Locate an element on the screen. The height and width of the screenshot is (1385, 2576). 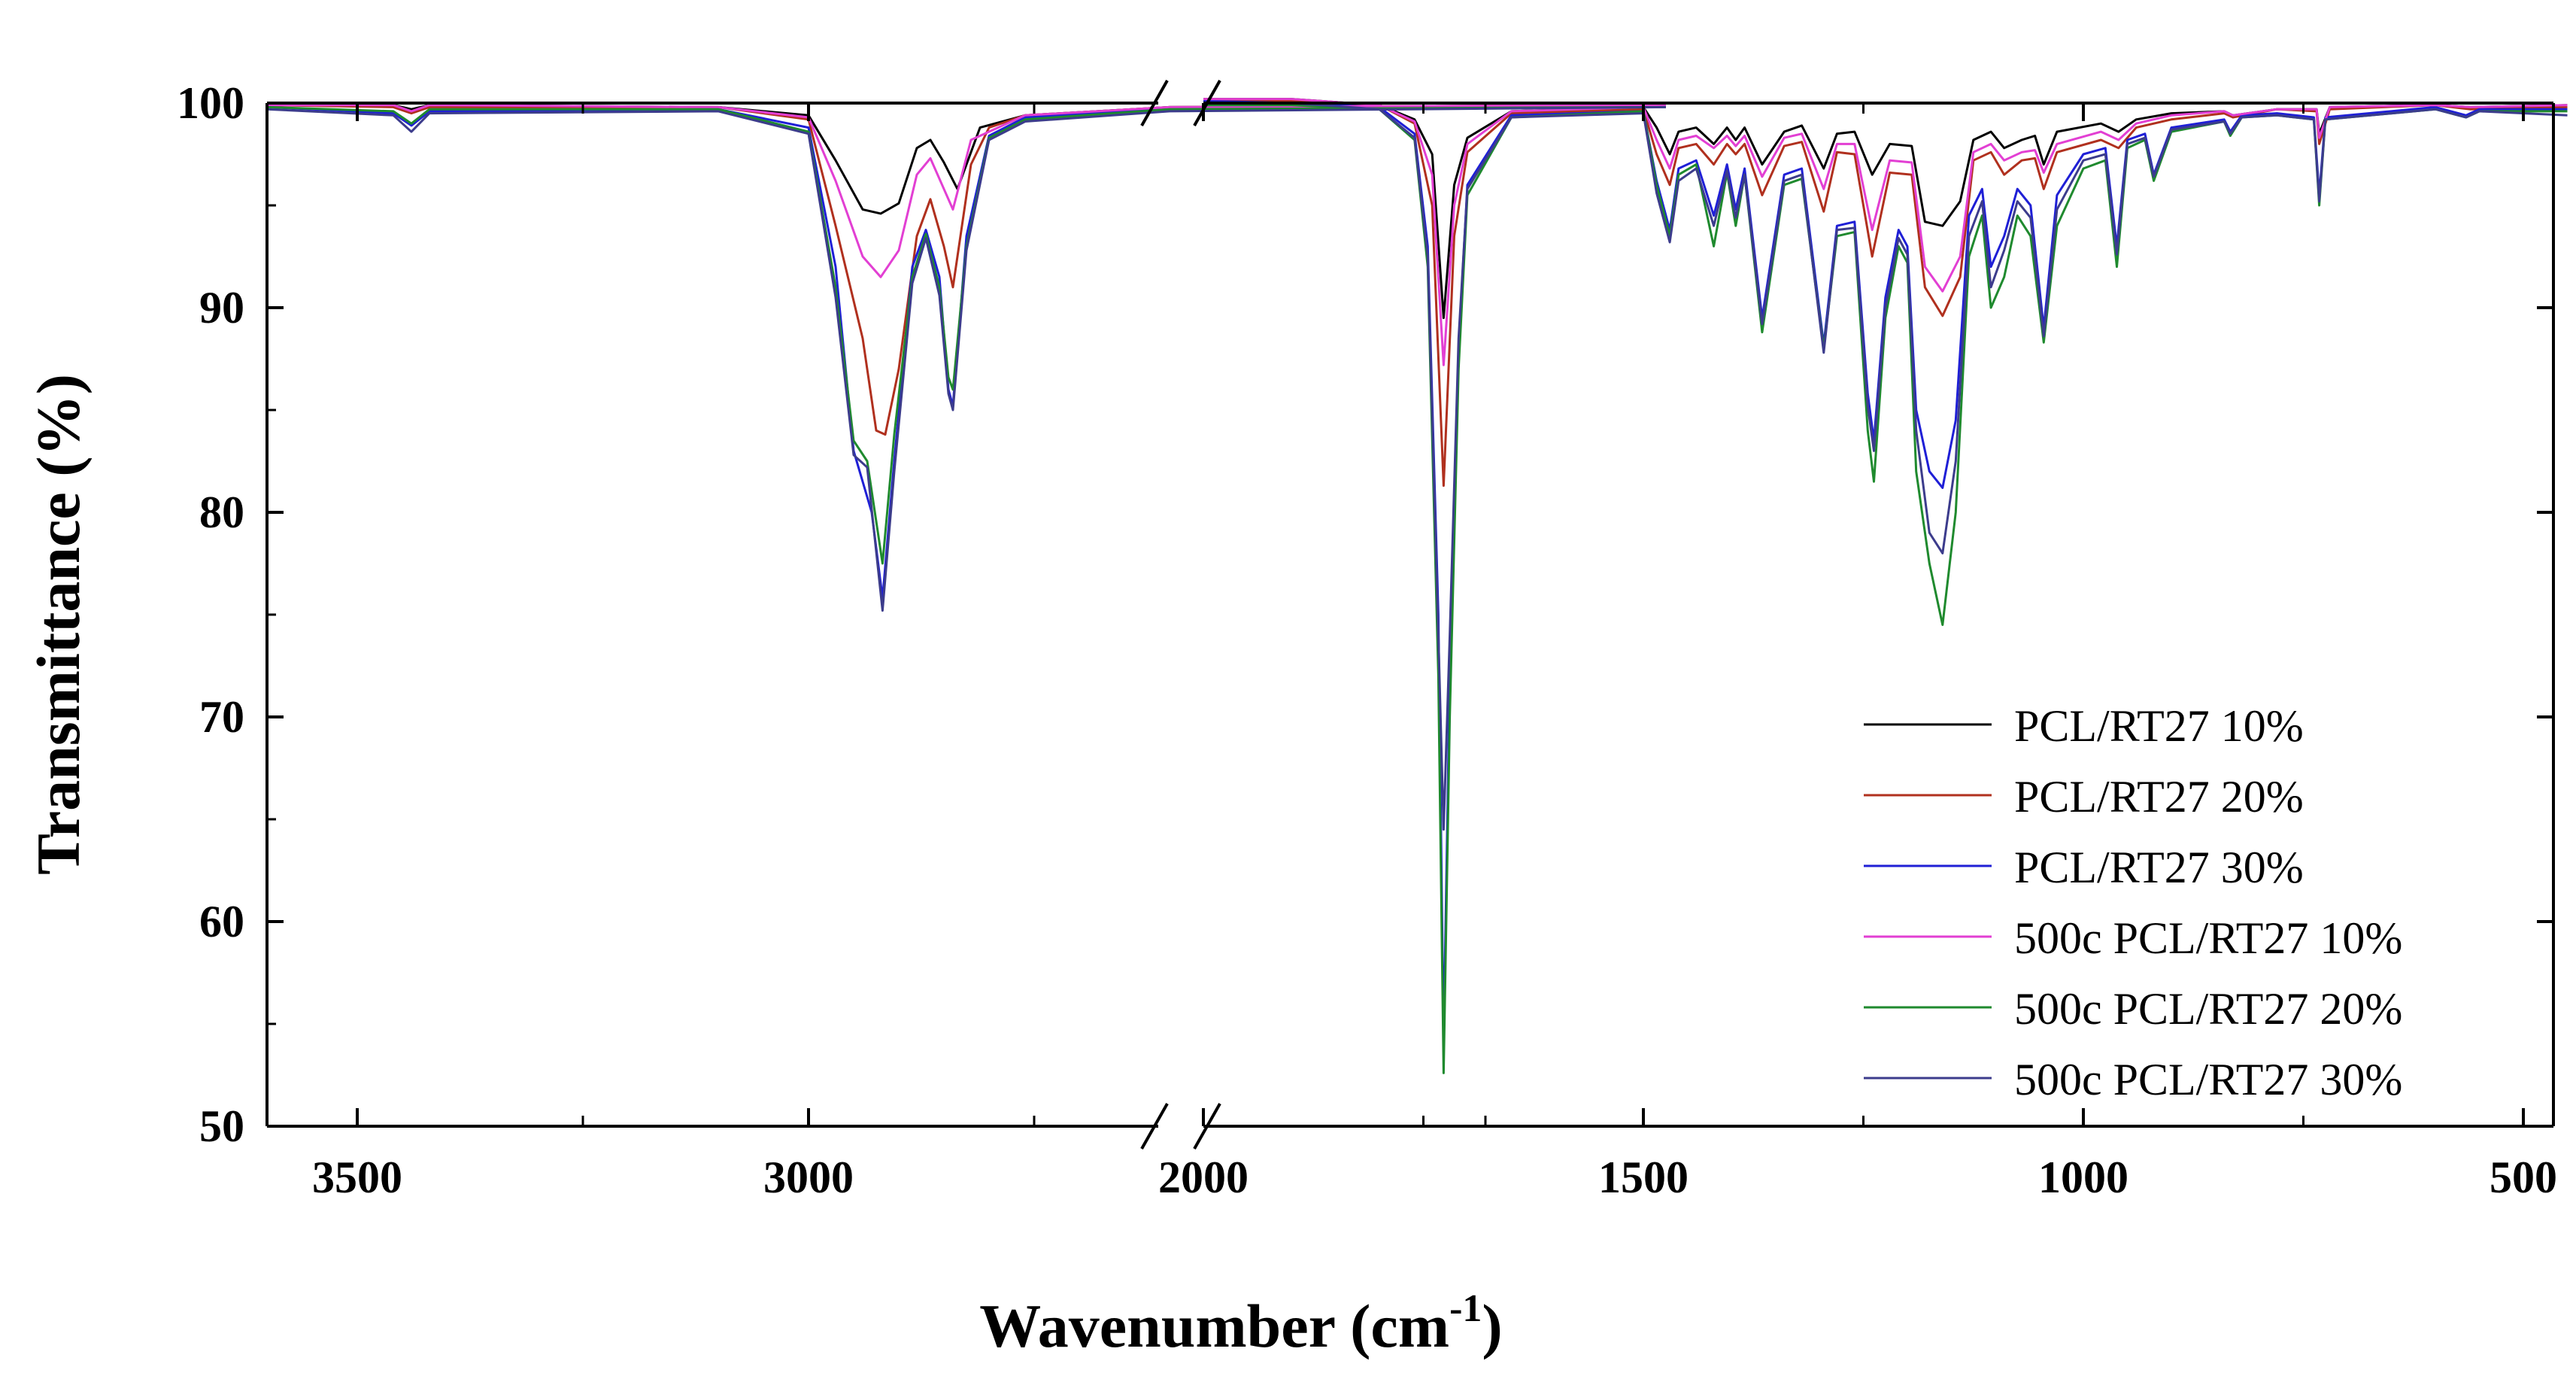
x-axis-title-superscript: -1 is located at coordinates (1465, 1308).